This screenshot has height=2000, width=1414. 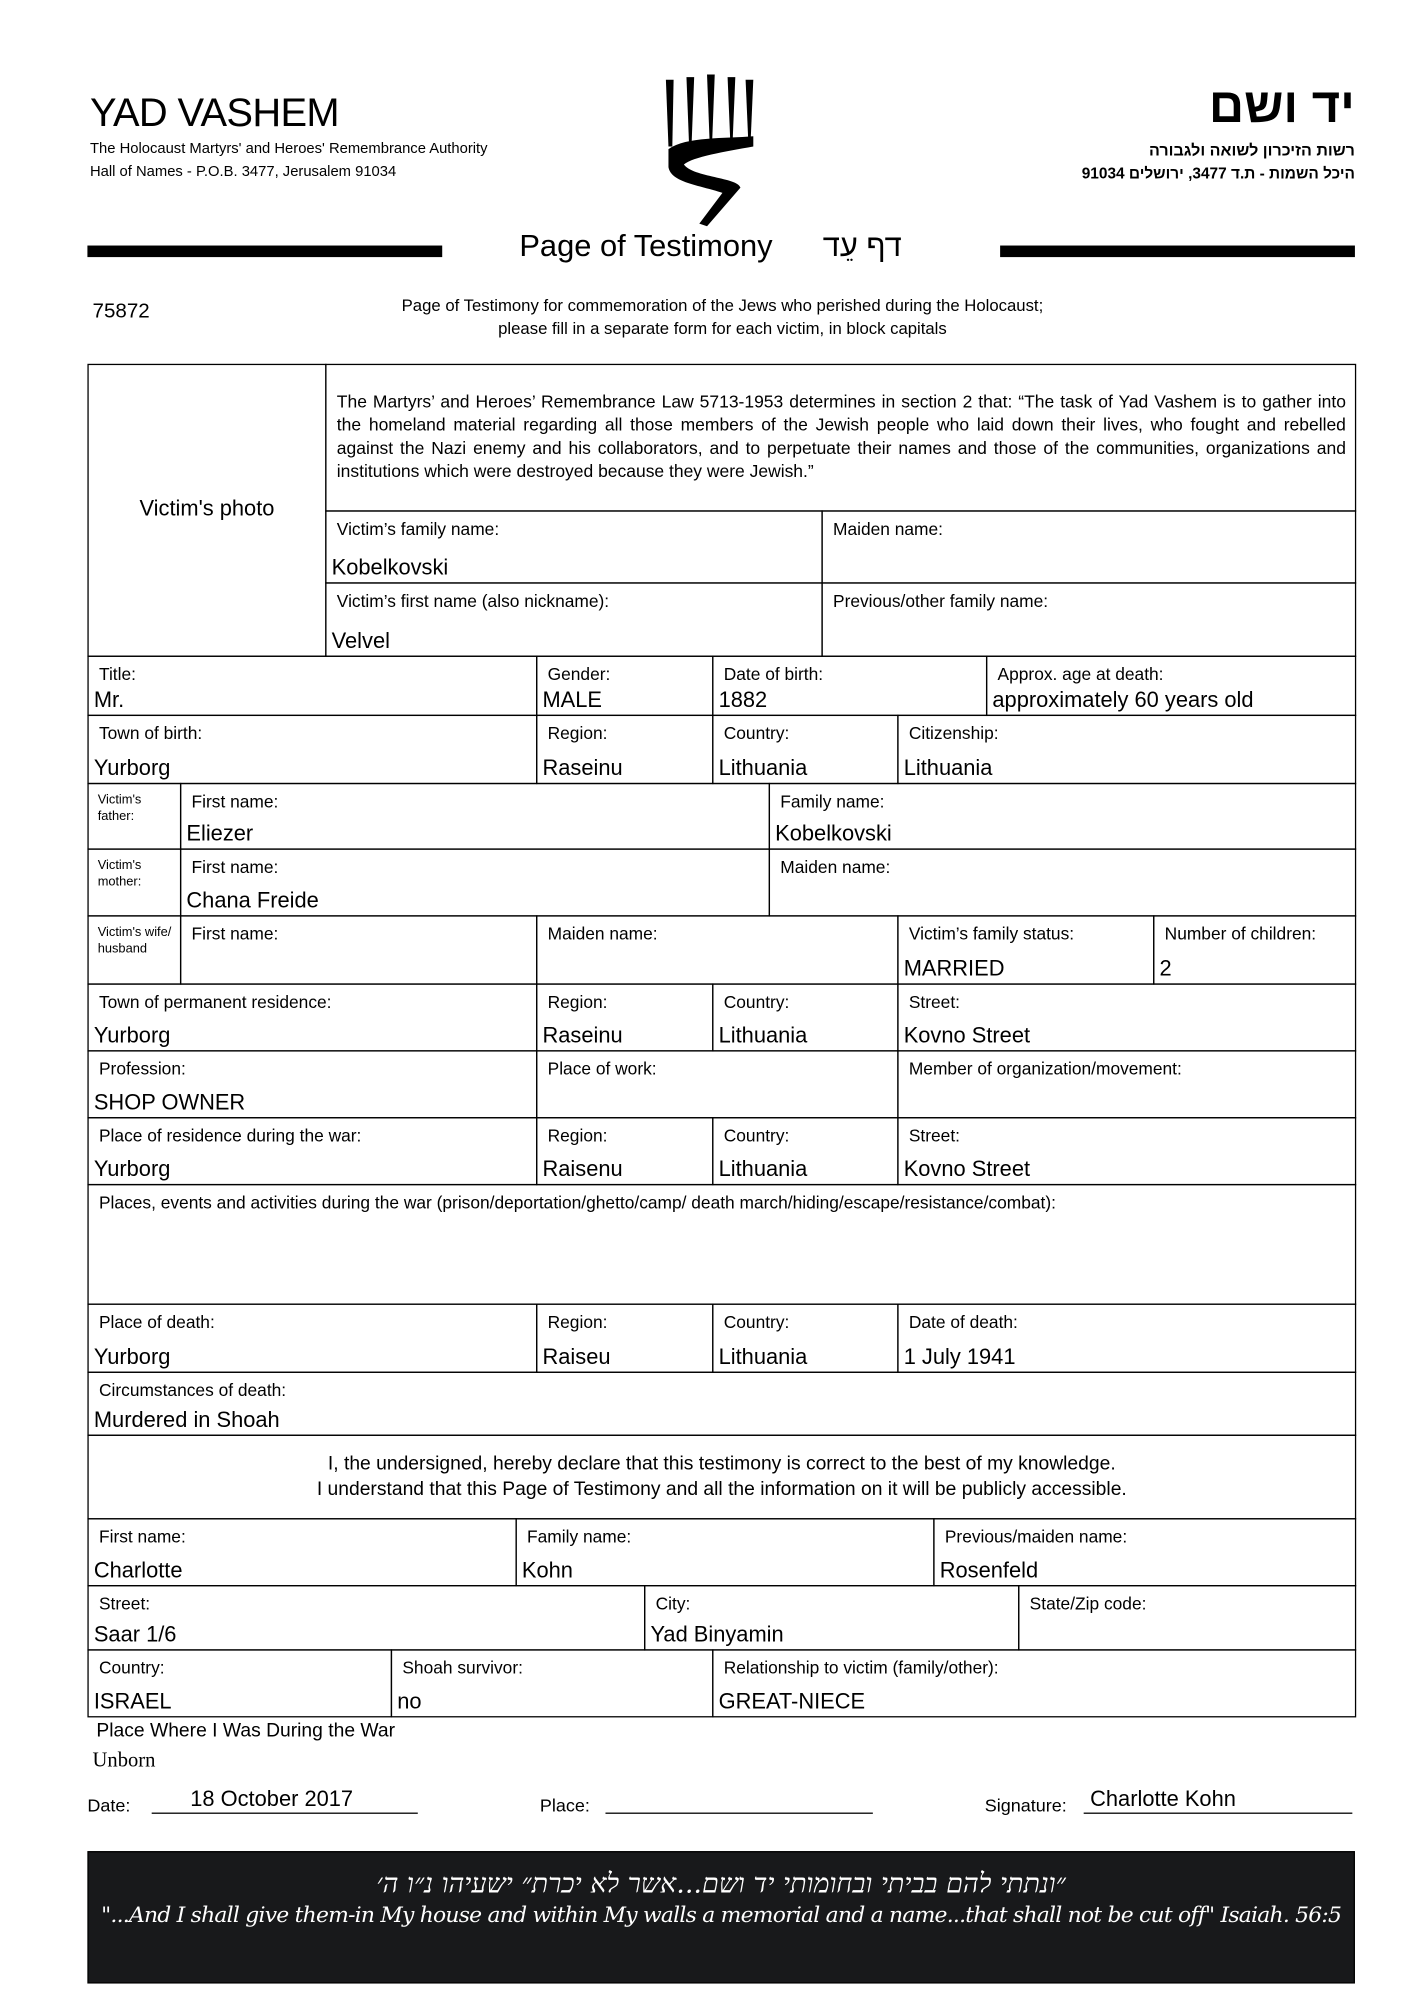 What do you see at coordinates (625, 1151) in the screenshot?
I see `war-region-cell: Region: Raisenu` at bounding box center [625, 1151].